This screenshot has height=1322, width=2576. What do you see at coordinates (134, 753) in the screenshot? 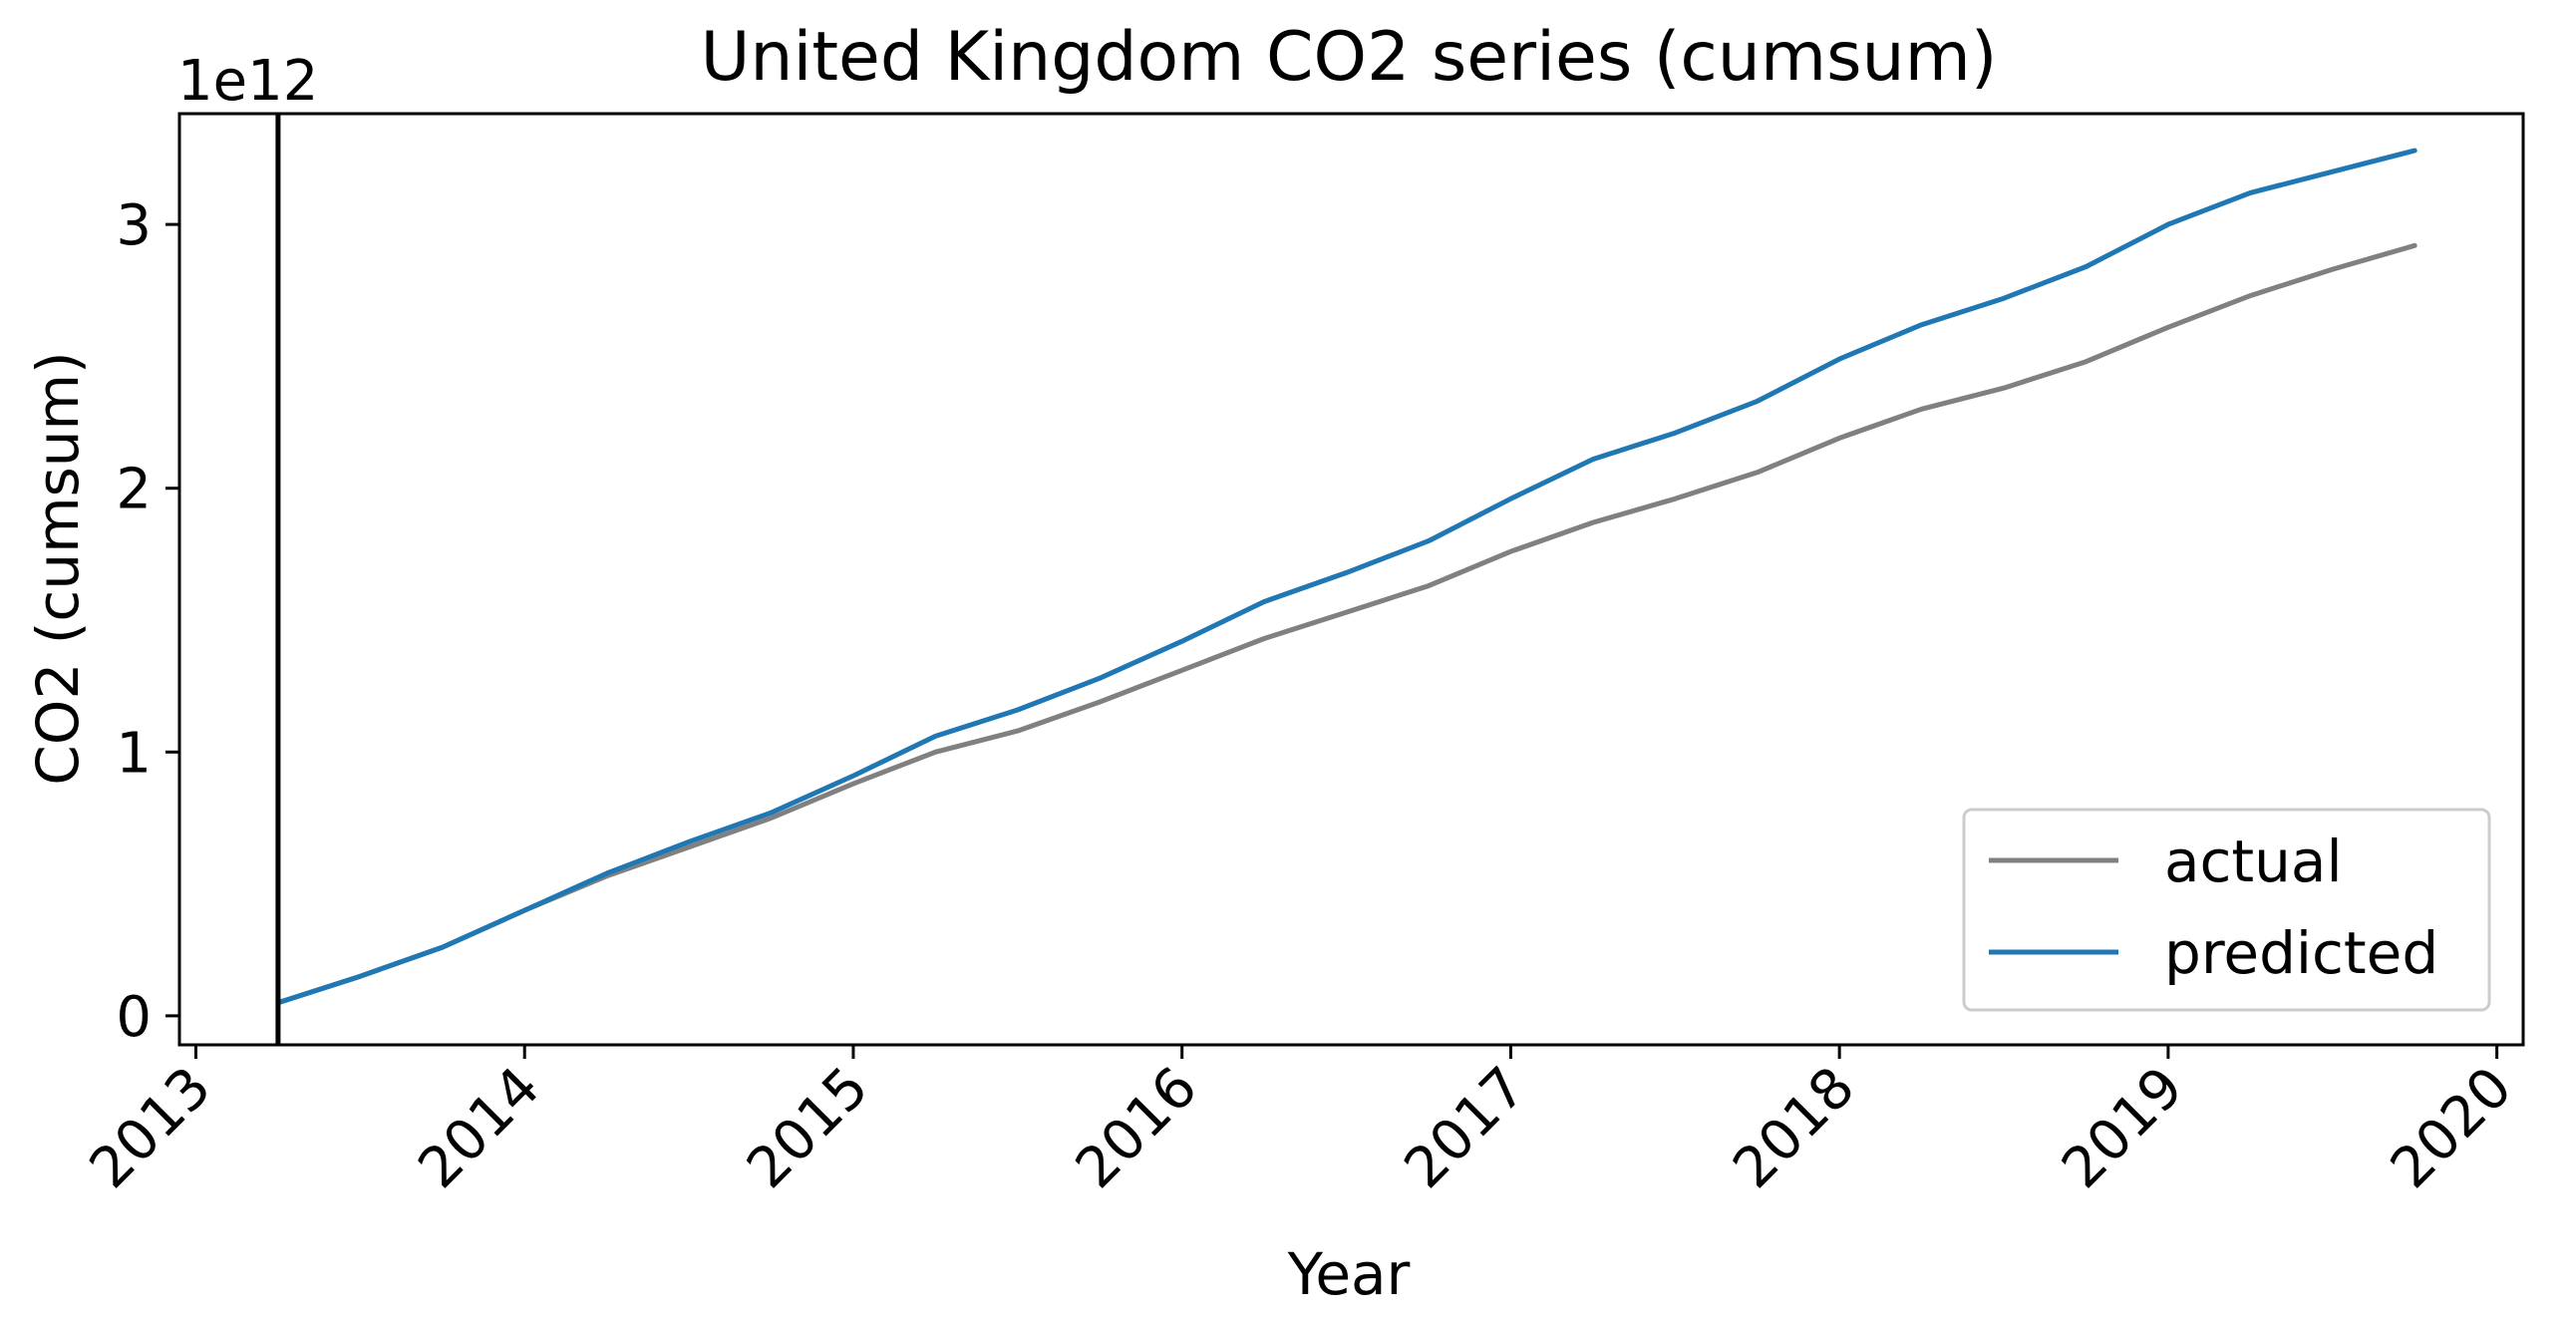
I see `y-tick-label: 1` at bounding box center [134, 753].